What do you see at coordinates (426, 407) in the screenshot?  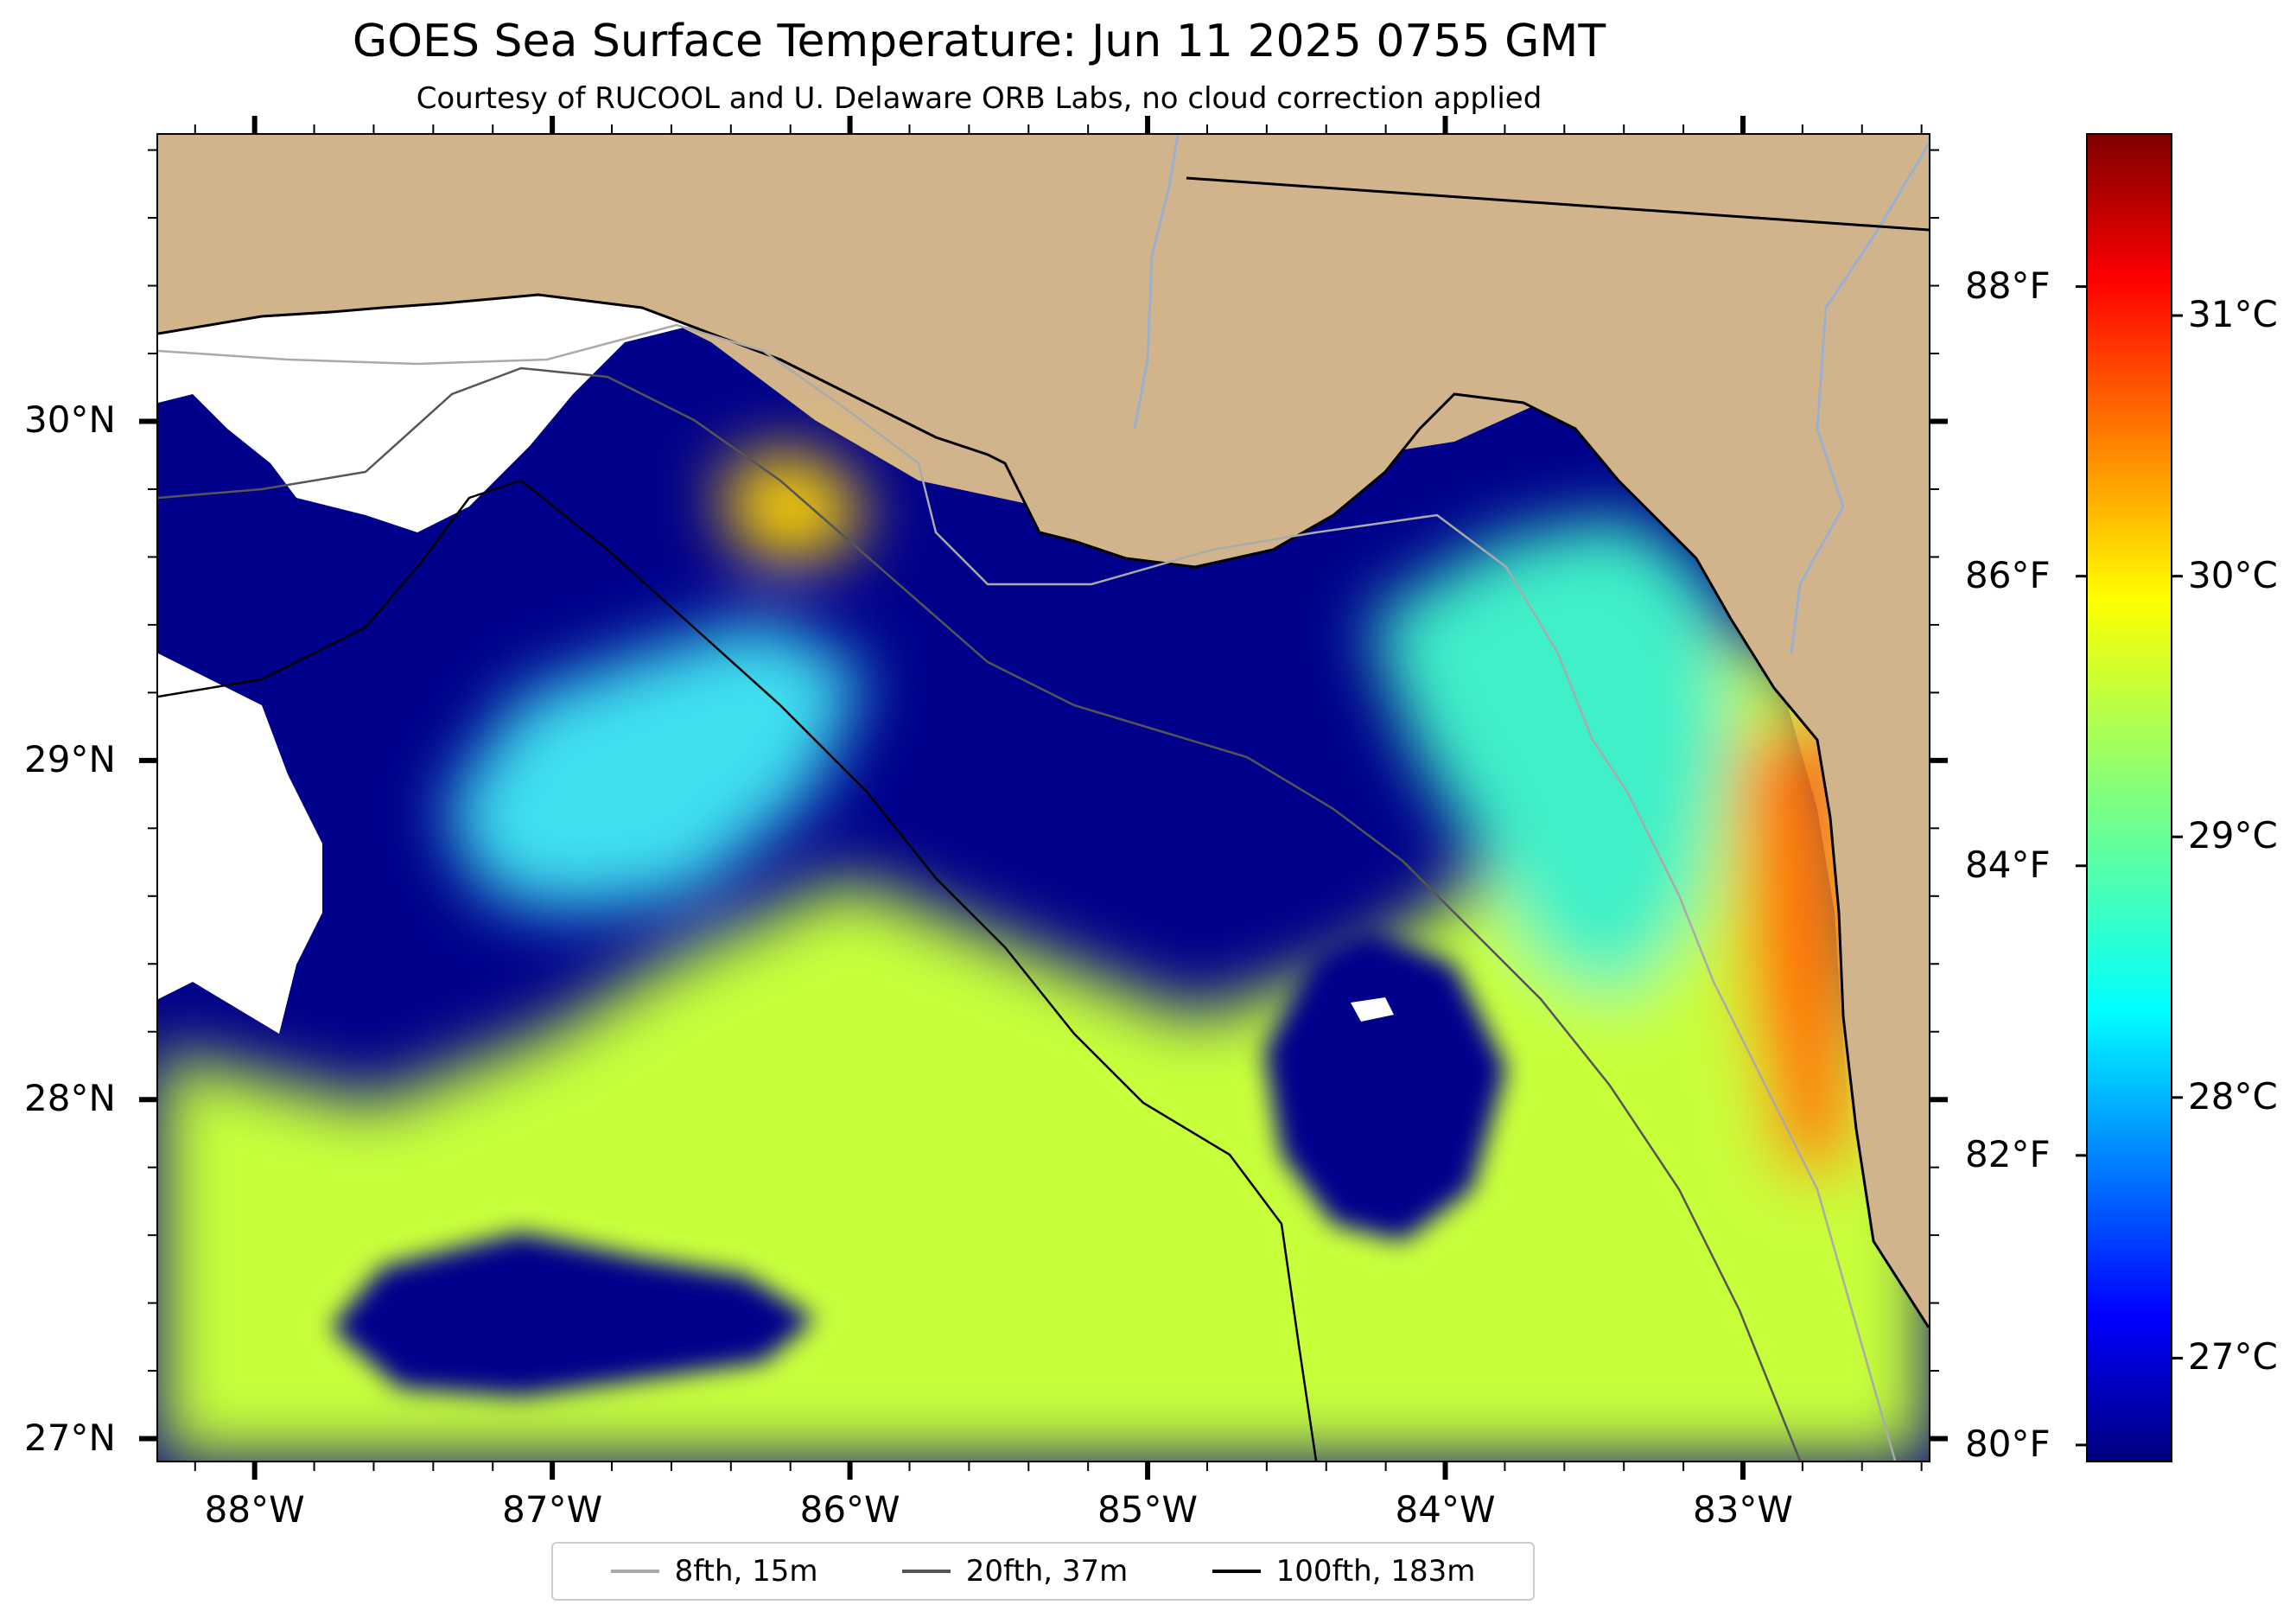 I see `cloud-northwest` at bounding box center [426, 407].